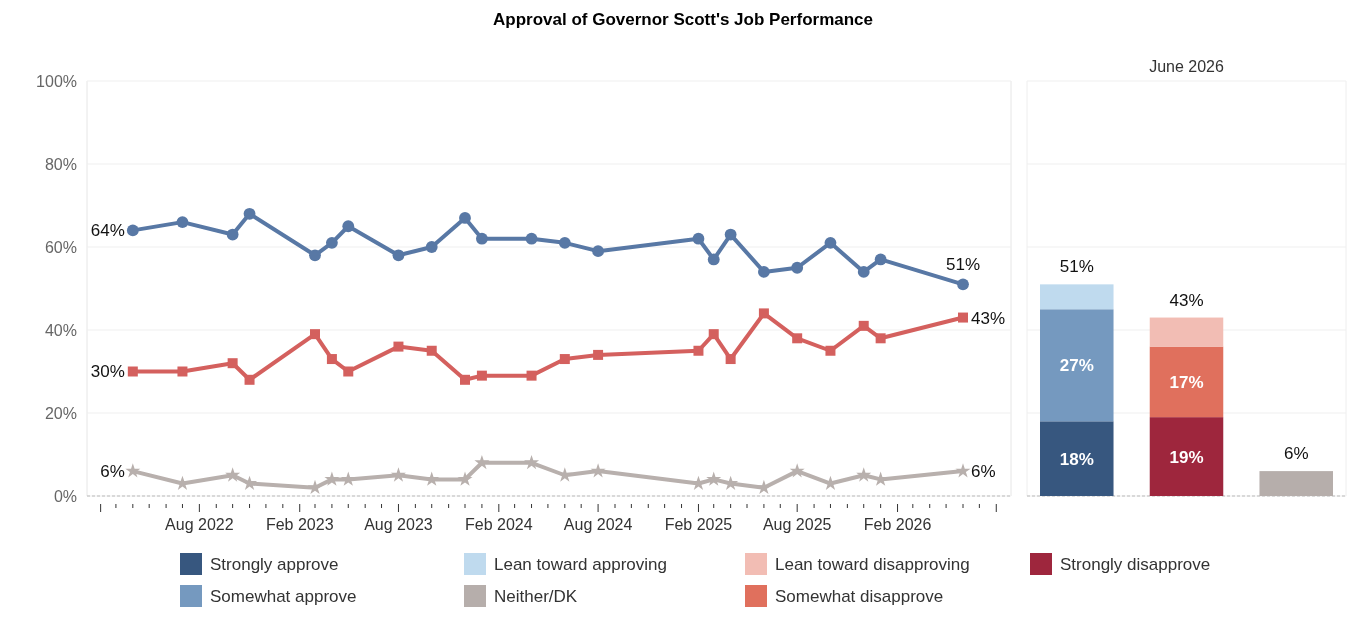  Describe the element at coordinates (872, 564) in the screenshot. I see `legend-label: Lean toward disapproving` at that location.